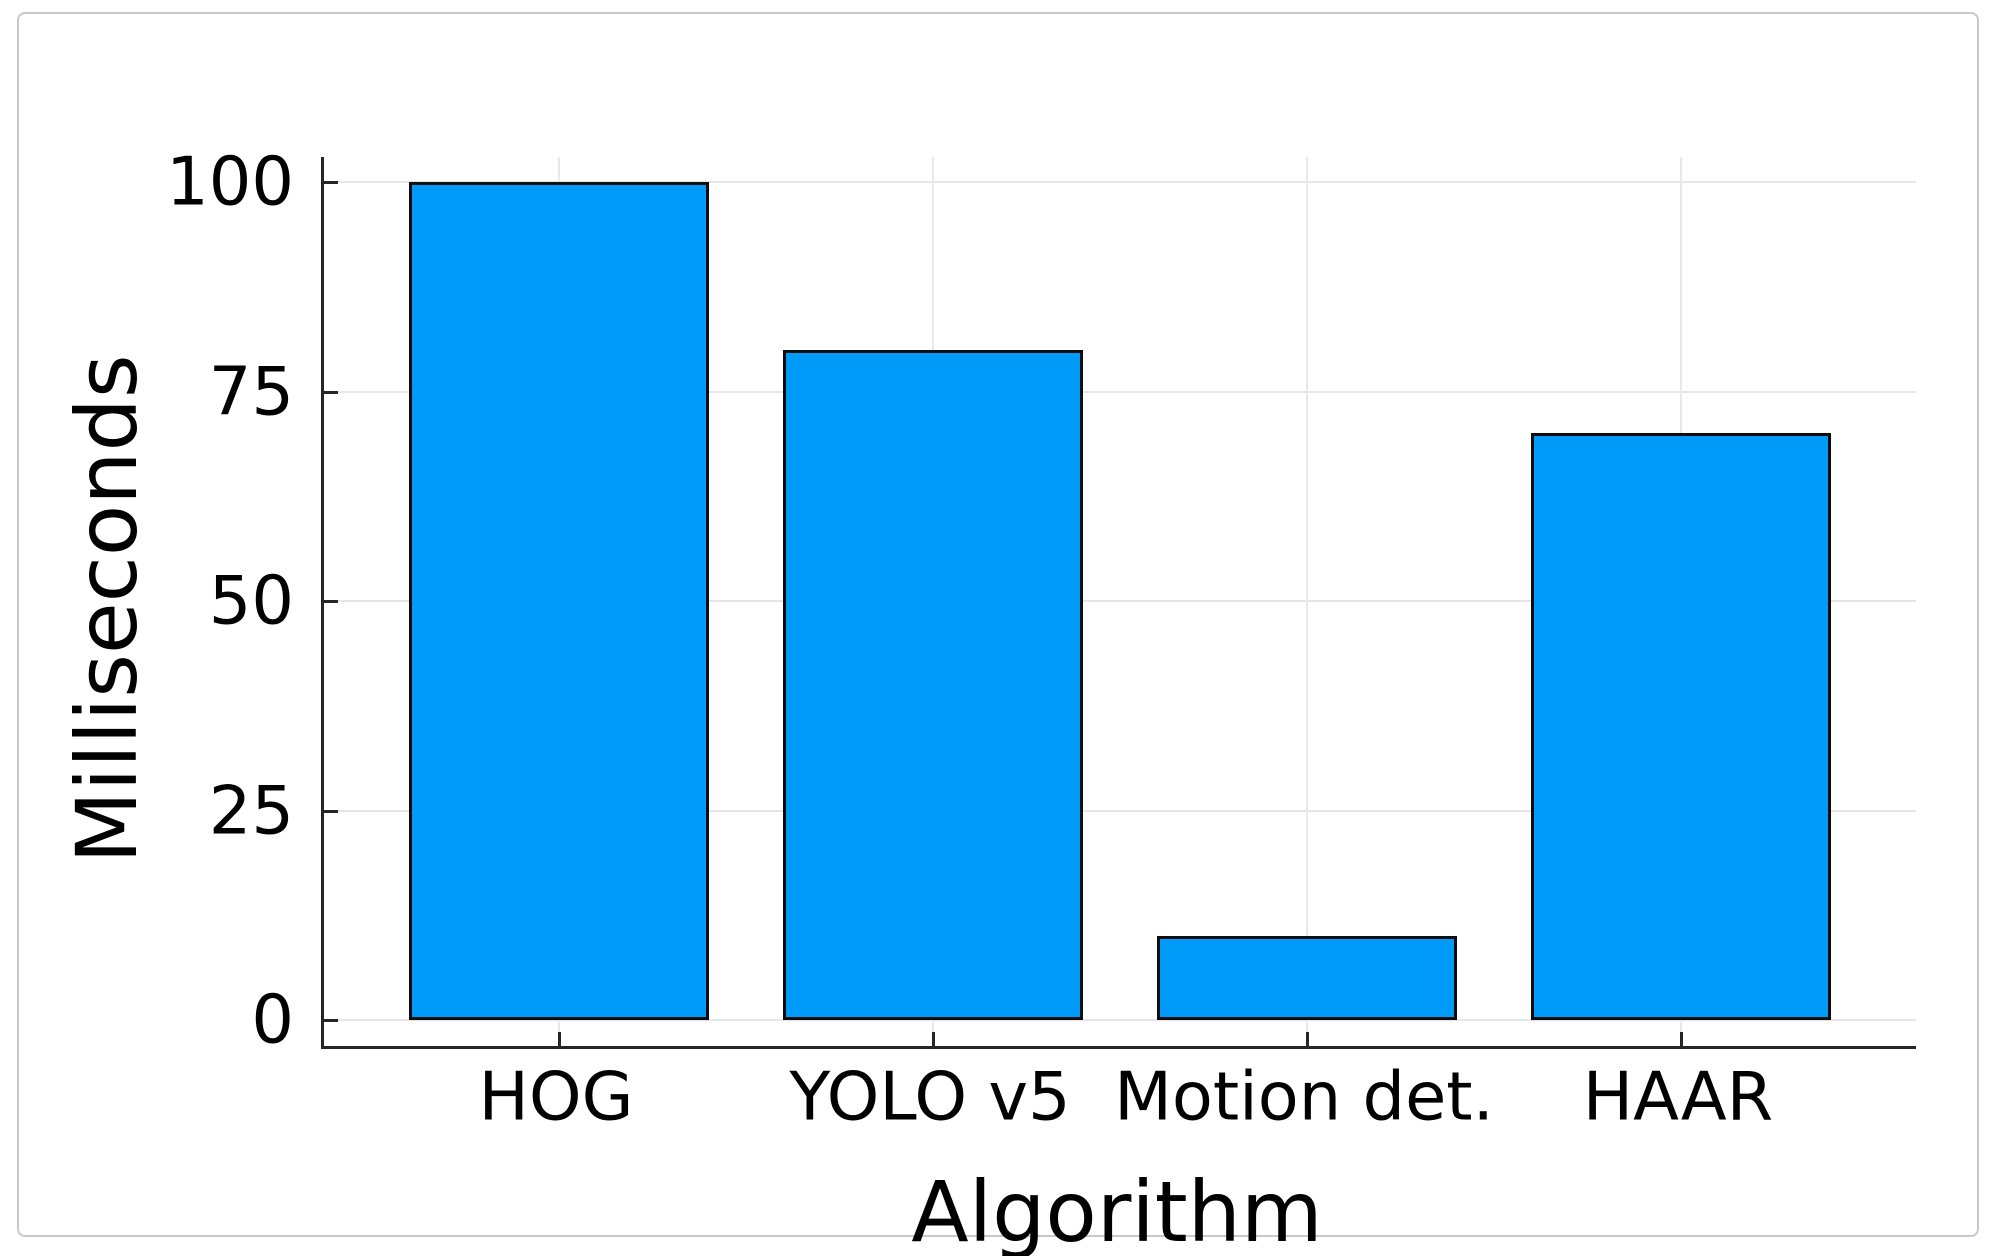  Describe the element at coordinates (251, 391) in the screenshot. I see `y-tick-label-75: 75` at that location.